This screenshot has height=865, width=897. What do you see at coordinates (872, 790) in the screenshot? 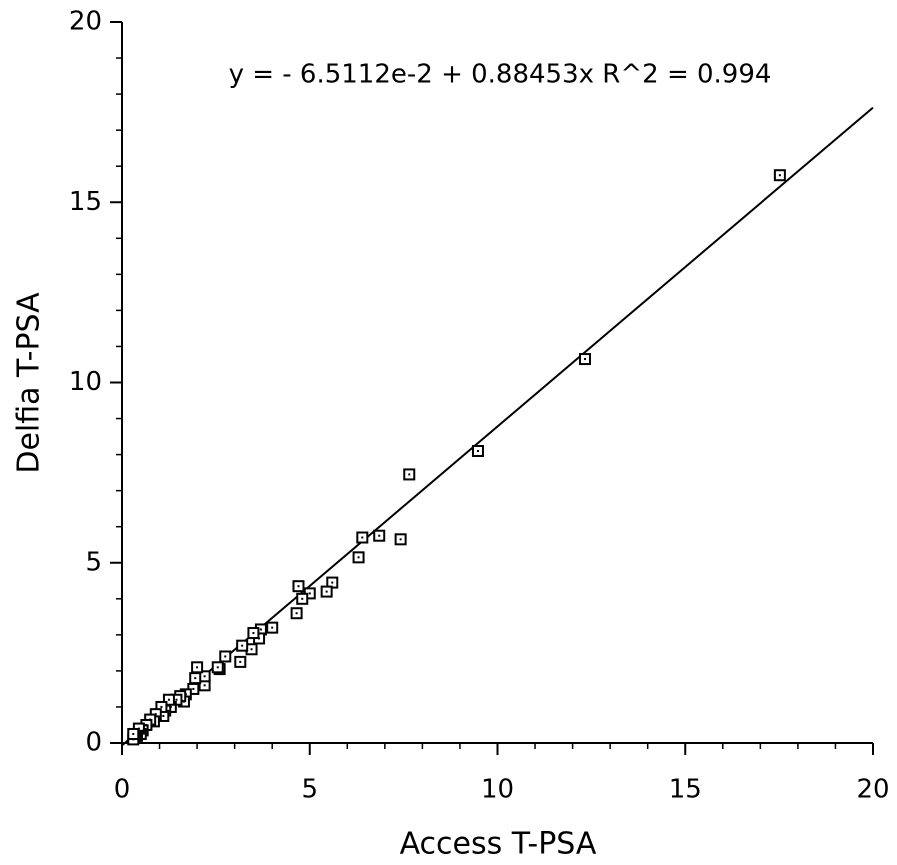
I see `x-tick-label: 20` at bounding box center [872, 790].